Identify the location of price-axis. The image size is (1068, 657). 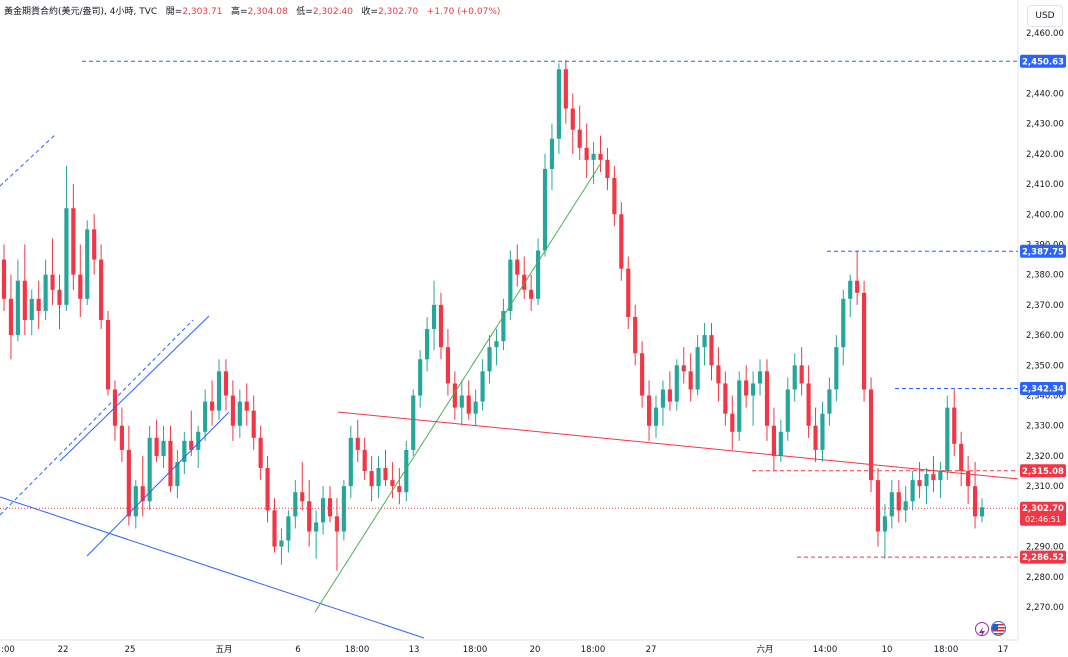
(1043, 328).